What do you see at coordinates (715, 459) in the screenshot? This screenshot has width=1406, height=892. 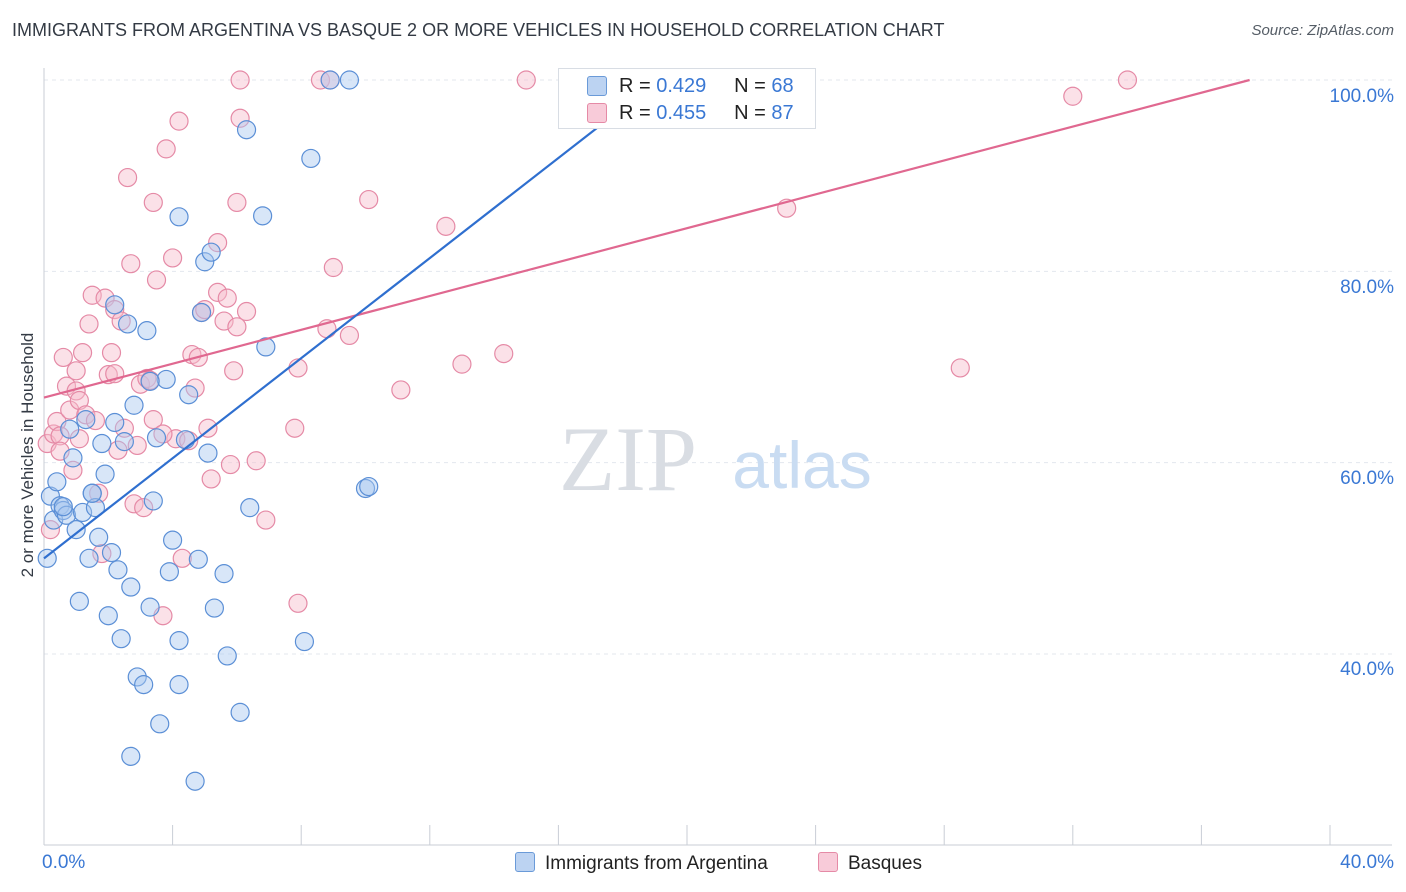 I see `watermark: ZIP atlas` at bounding box center [715, 459].